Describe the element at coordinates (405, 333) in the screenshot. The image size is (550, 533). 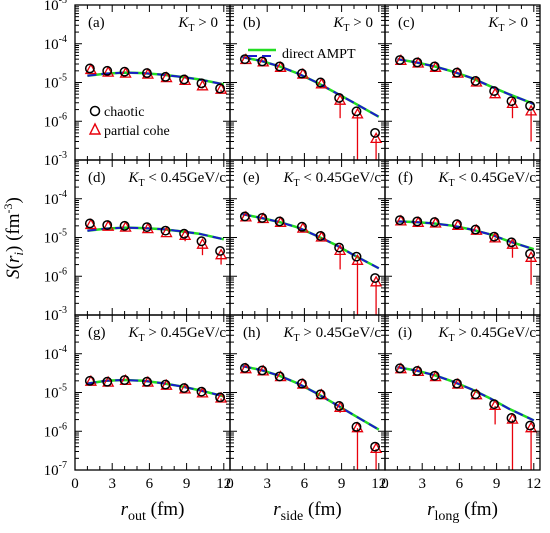
I see `panel-letter: (i)` at that location.